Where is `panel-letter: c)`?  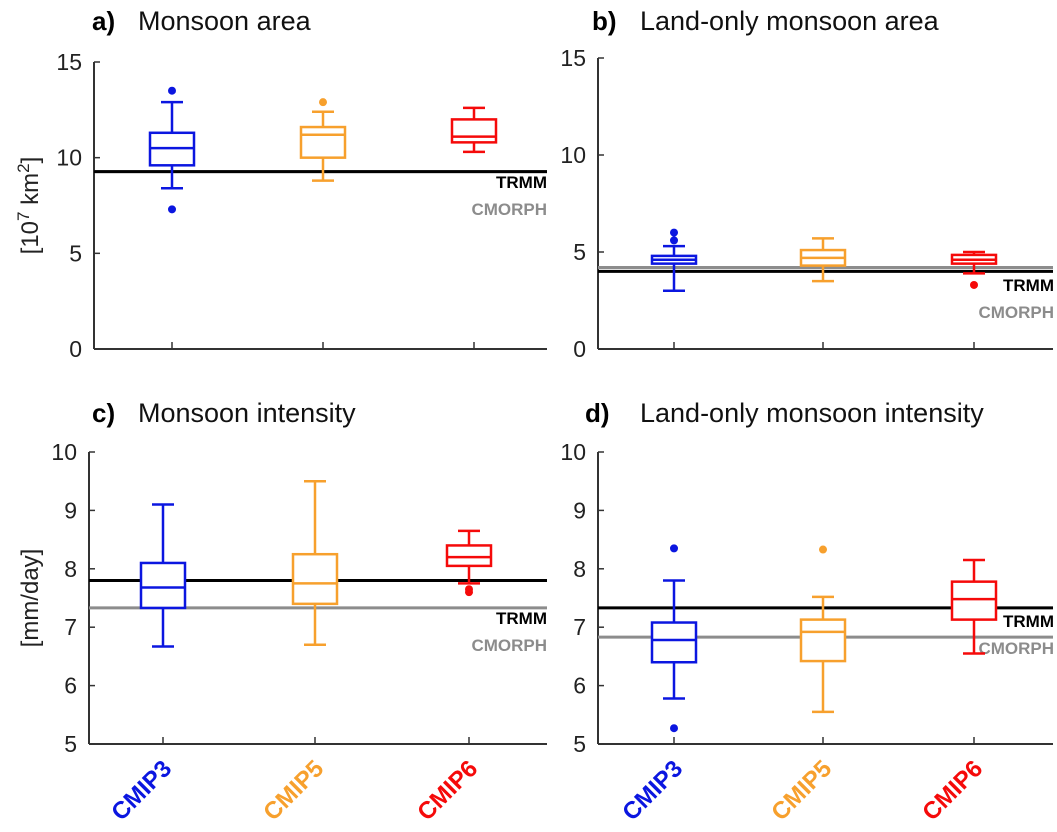 panel-letter: c) is located at coordinates (103, 413).